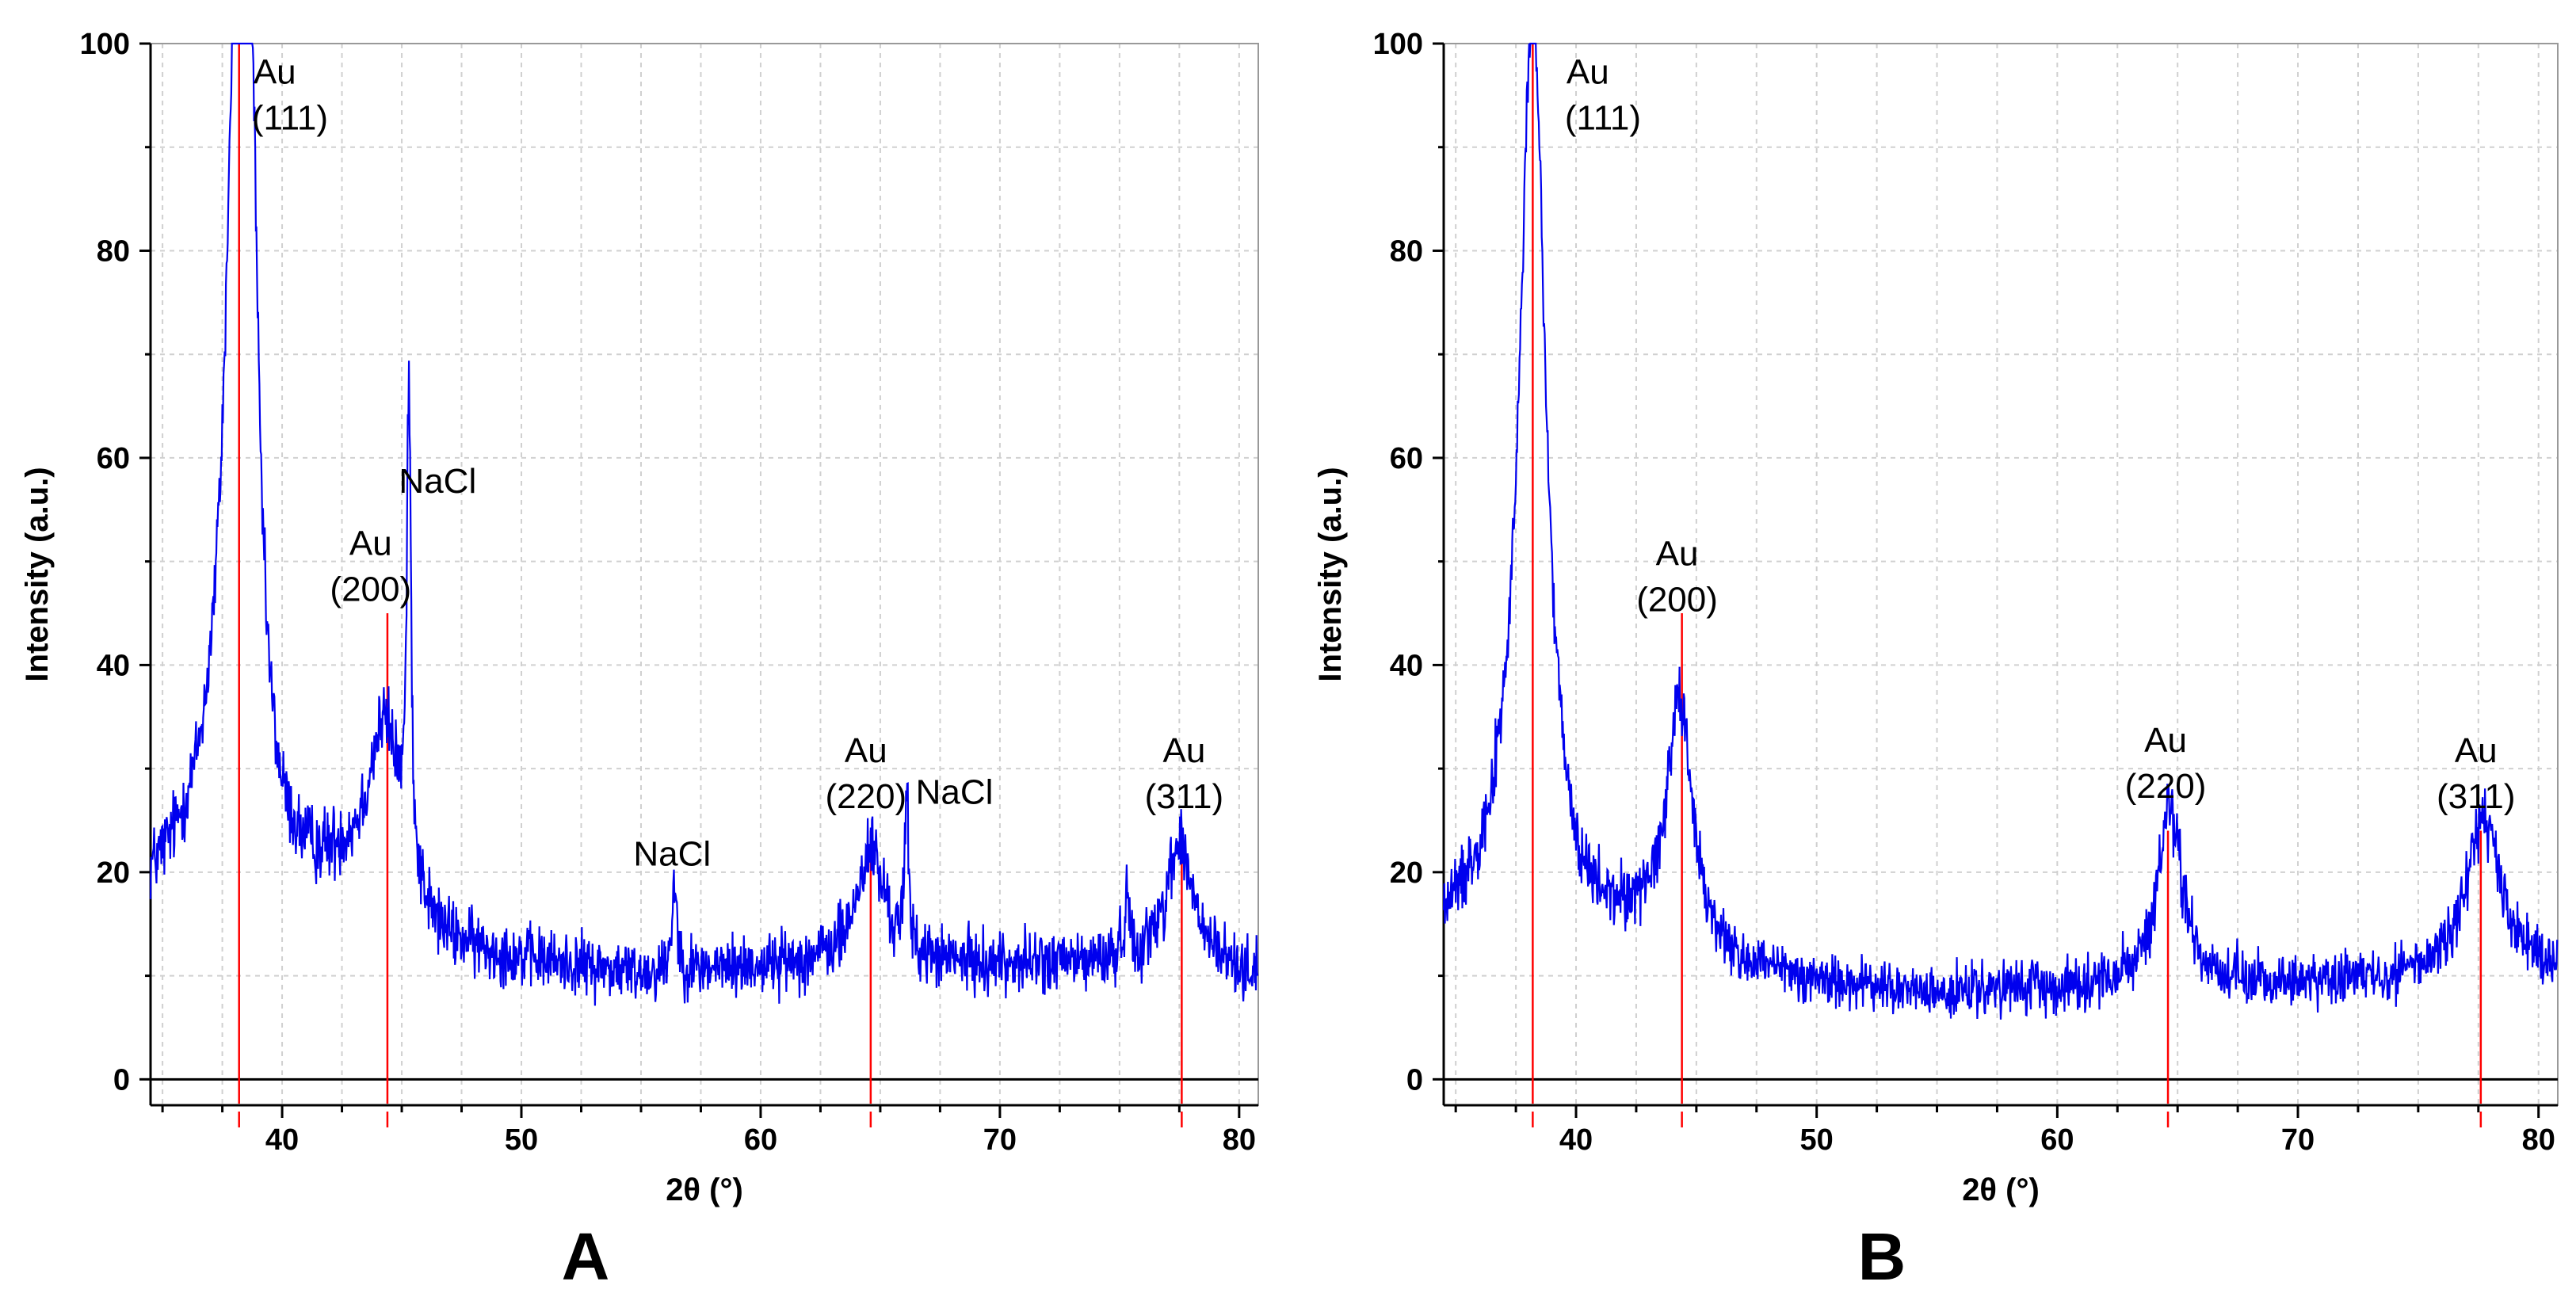 This screenshot has width=2576, height=1293. What do you see at coordinates (1882, 1256) in the screenshot?
I see `panel-letter: B` at bounding box center [1882, 1256].